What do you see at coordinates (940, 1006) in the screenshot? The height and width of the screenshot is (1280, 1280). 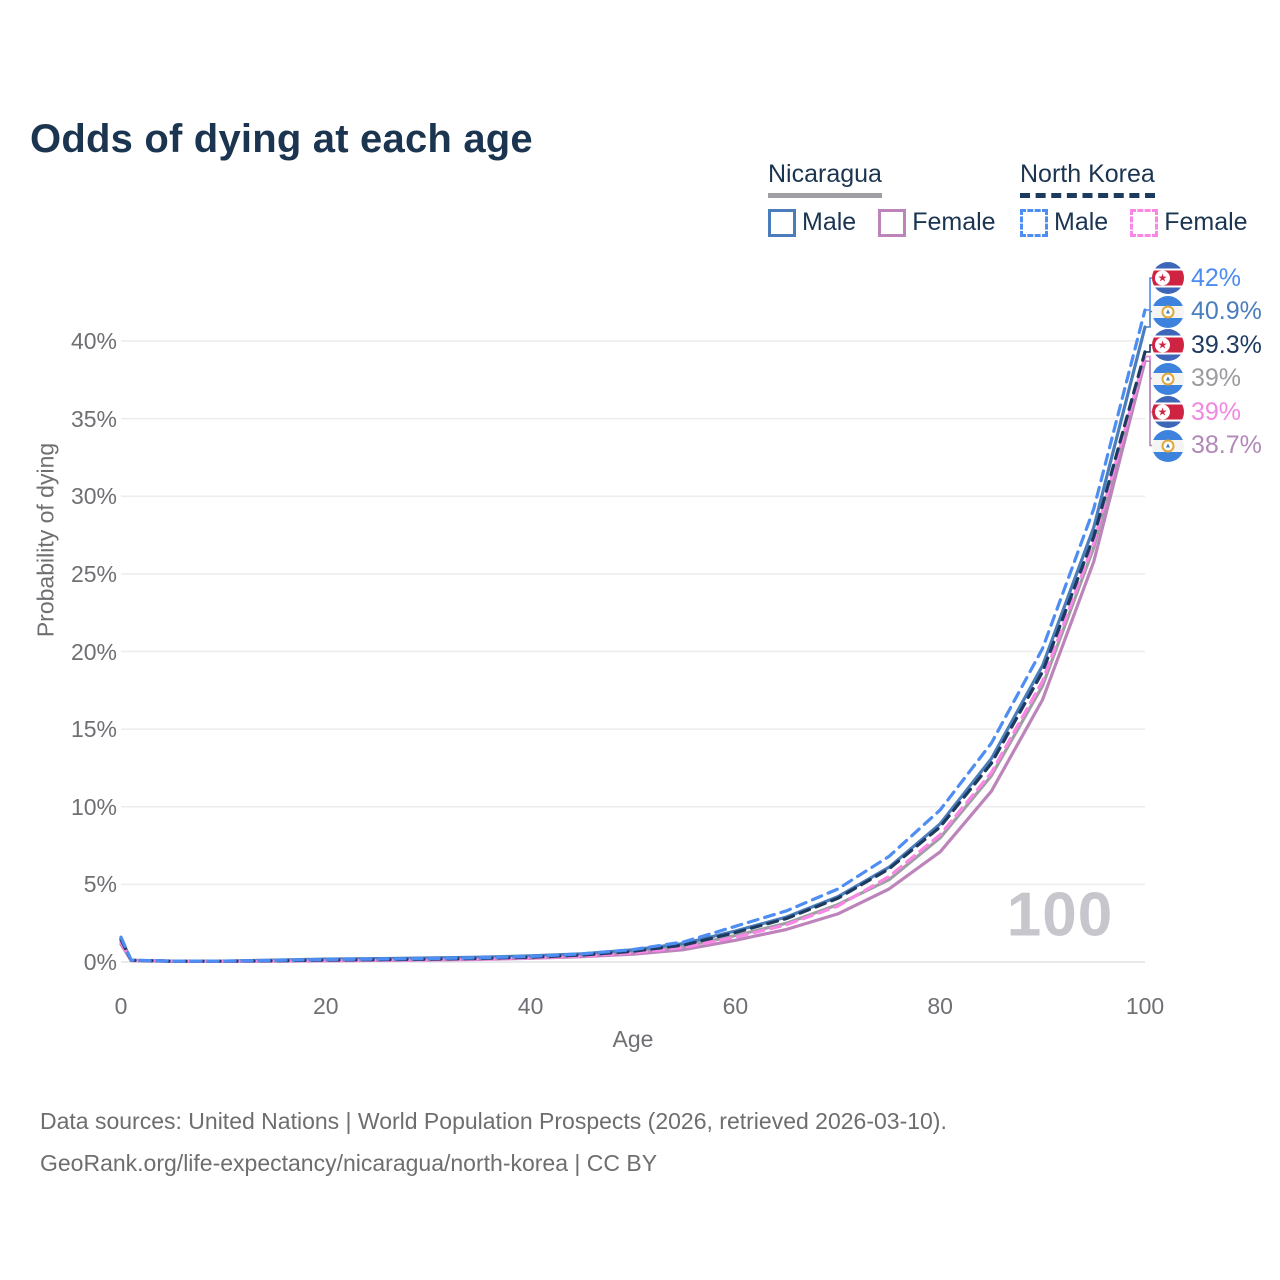 I see `x-tick-label: 80` at bounding box center [940, 1006].